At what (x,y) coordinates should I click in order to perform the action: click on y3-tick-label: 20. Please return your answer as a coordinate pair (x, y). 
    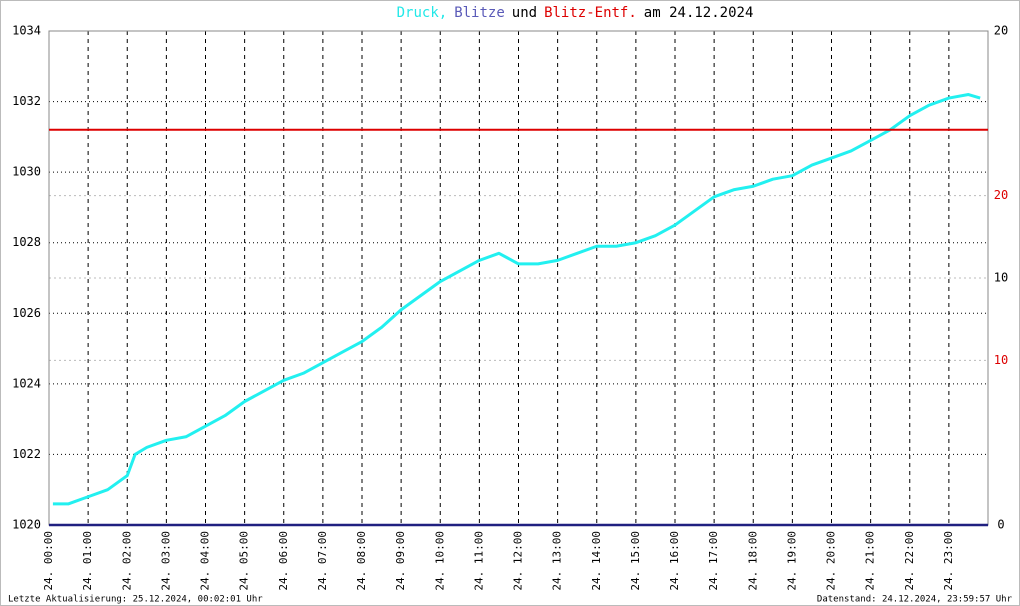
    Looking at the image, I should click on (1001, 195).